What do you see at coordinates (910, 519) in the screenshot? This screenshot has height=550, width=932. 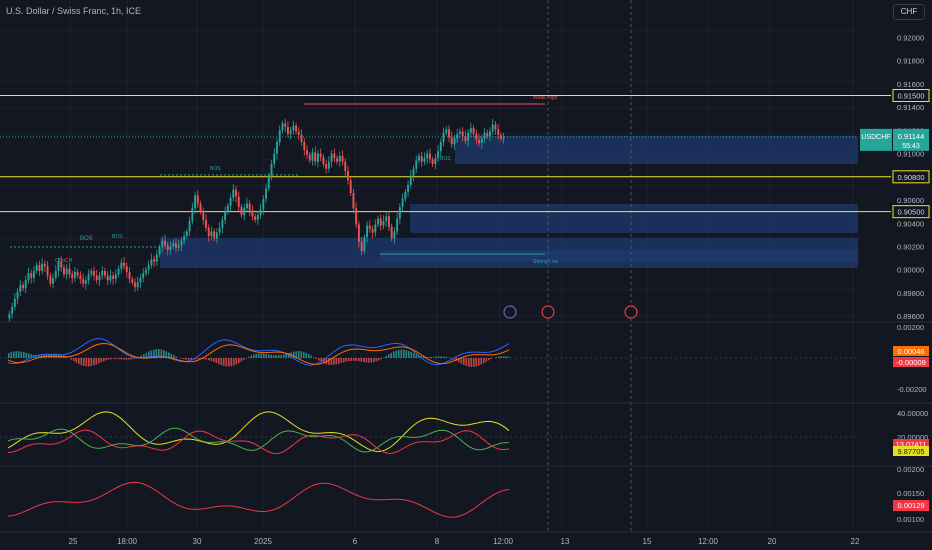 I see `vol-axis-tick: 0.00100` at bounding box center [910, 519].